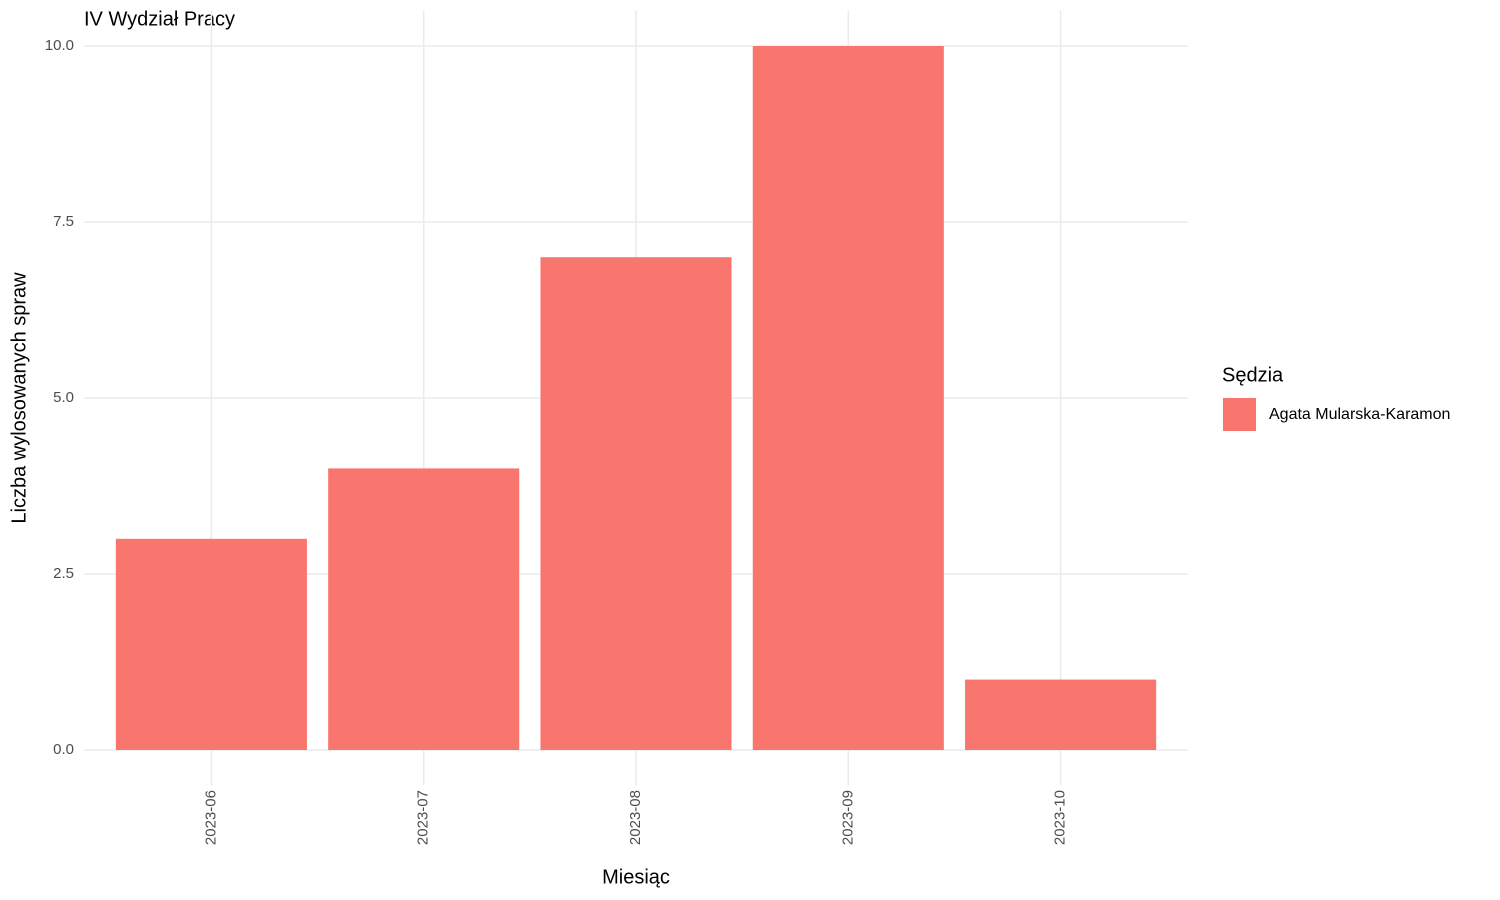  I want to click on x-tick-label: 2023-07, so click(423, 817).